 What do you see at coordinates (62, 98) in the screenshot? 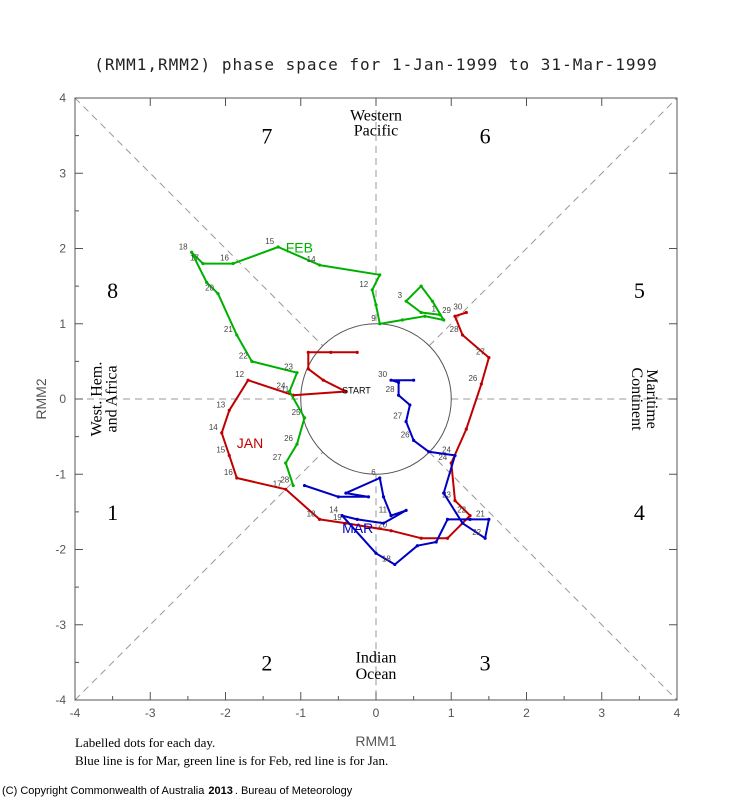
I see `y-tick-label: 4` at bounding box center [62, 98].